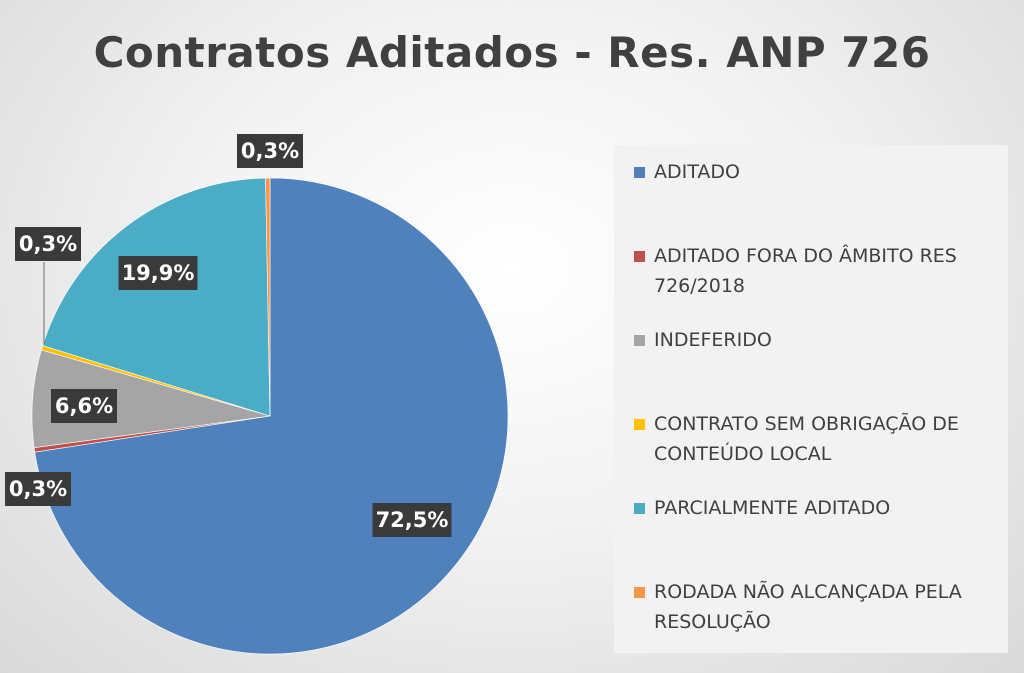 The height and width of the screenshot is (673, 1024). I want to click on data-label-5: 19,9%, so click(158, 273).